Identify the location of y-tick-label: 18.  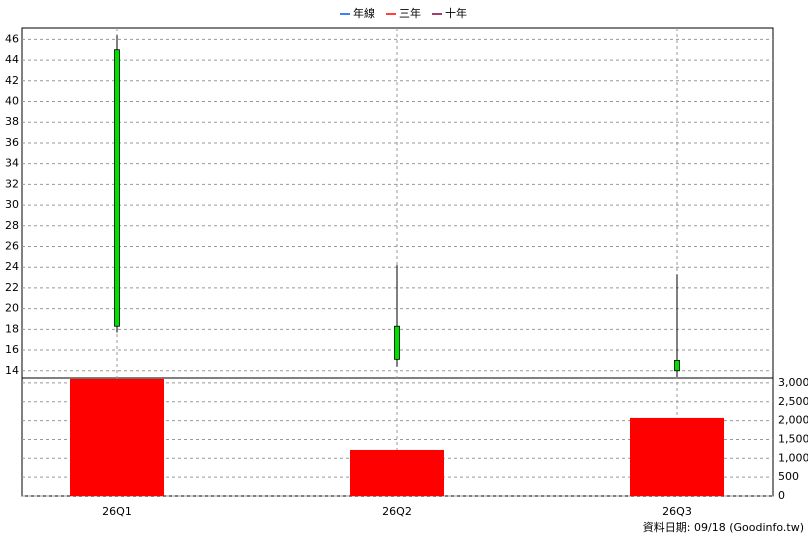
(12, 328).